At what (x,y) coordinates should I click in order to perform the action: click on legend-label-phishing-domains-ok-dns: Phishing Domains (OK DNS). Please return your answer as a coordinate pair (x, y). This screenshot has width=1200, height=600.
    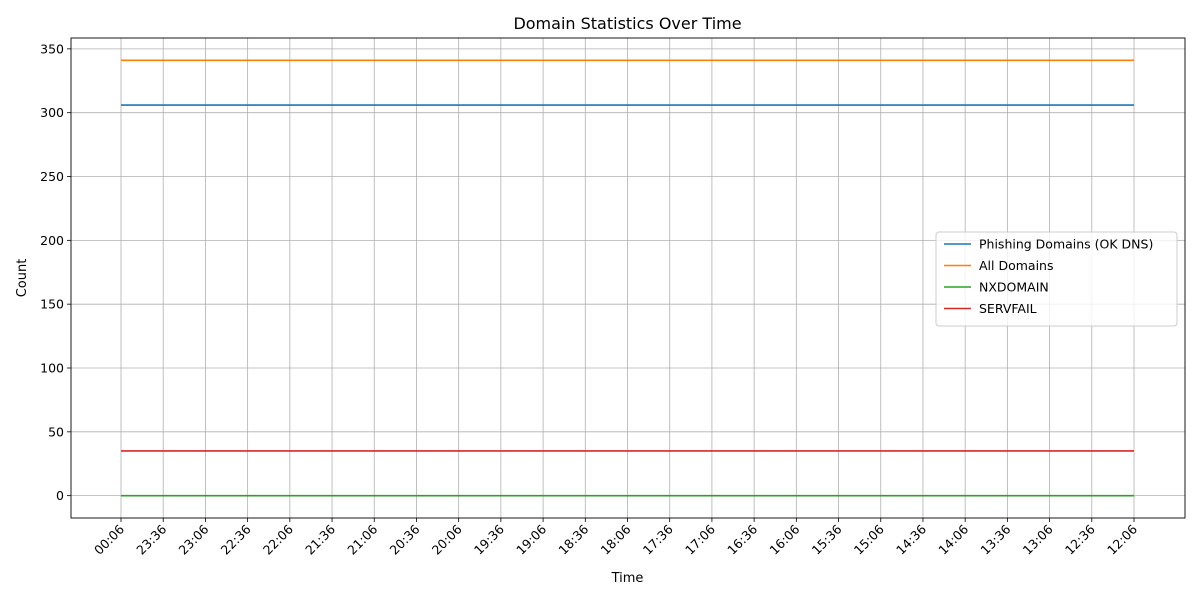
    Looking at the image, I should click on (1066, 244).